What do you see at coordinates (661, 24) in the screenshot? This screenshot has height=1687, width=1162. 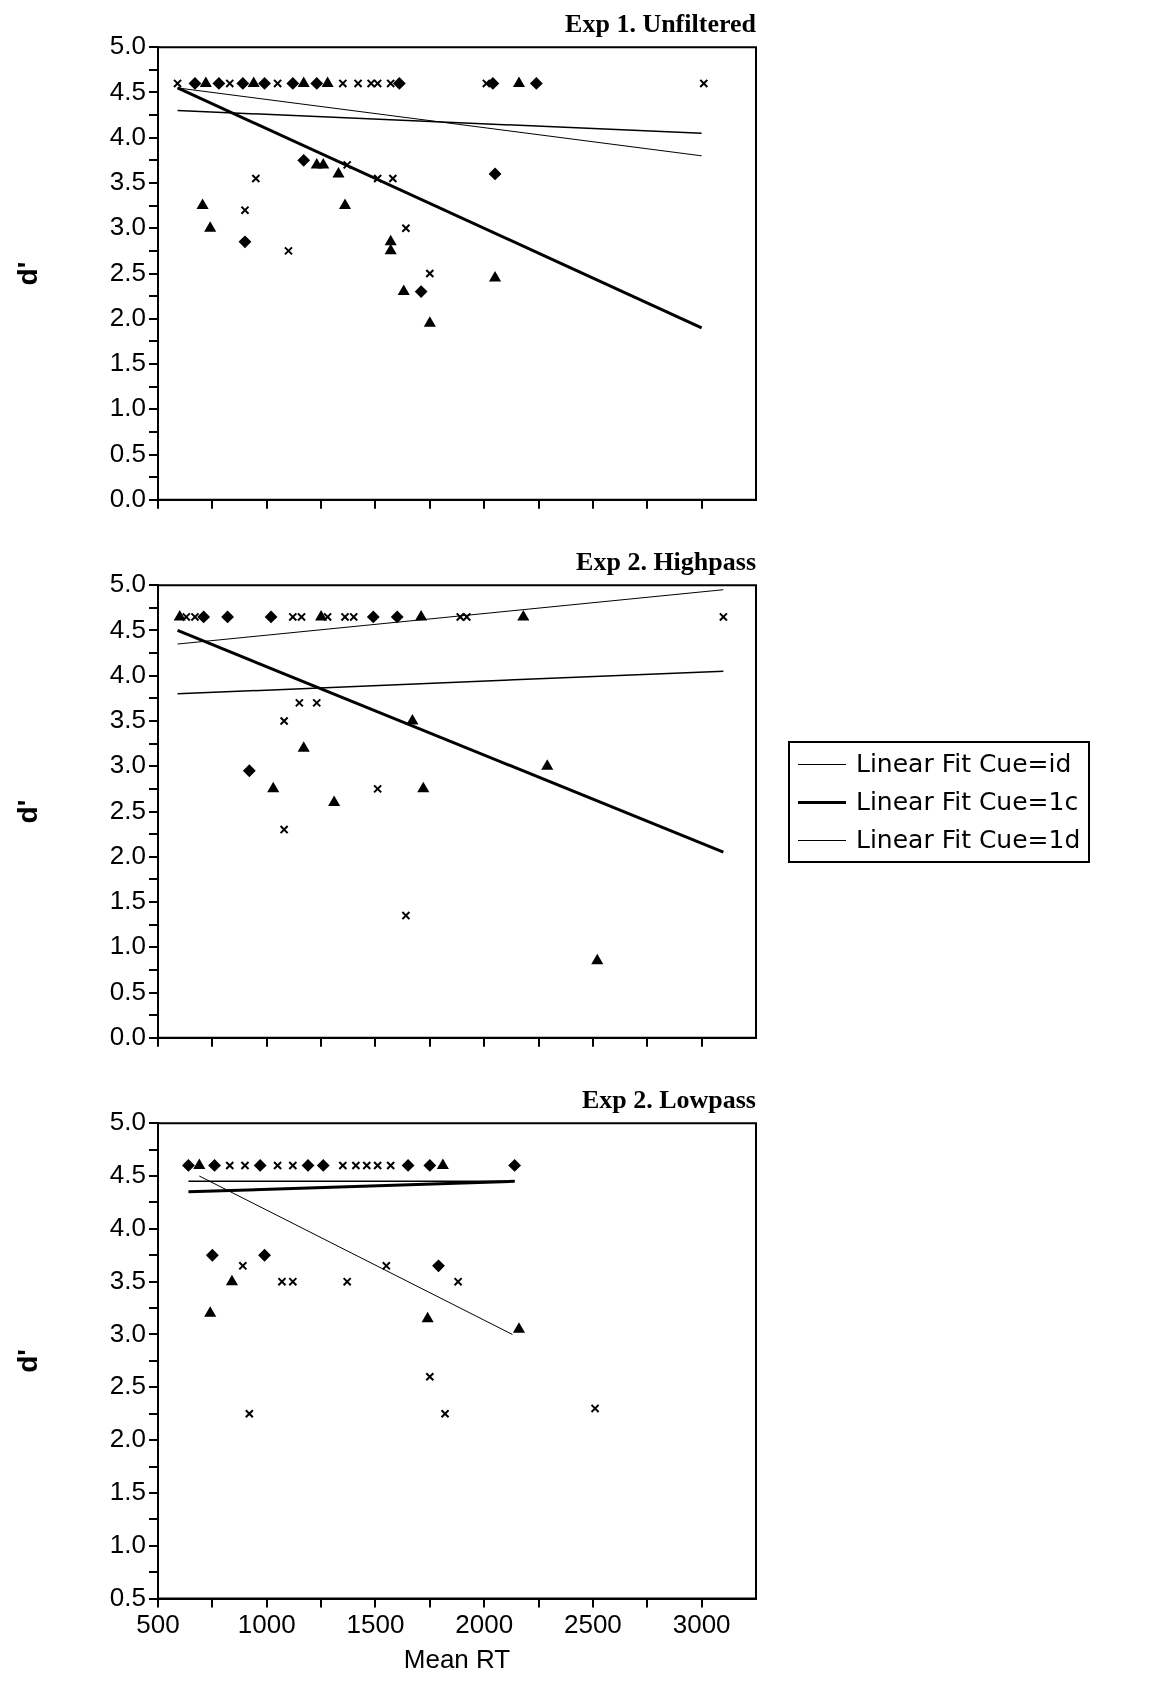 I see `chart-title: Exp 1. Unfiltered` at bounding box center [661, 24].